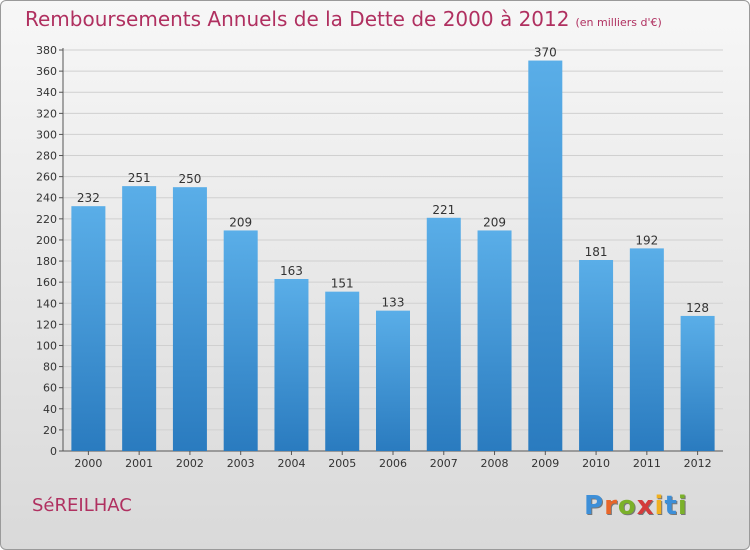 This screenshot has height=550, width=750. I want to click on proxiti-logo: Proxiti, so click(636, 506).